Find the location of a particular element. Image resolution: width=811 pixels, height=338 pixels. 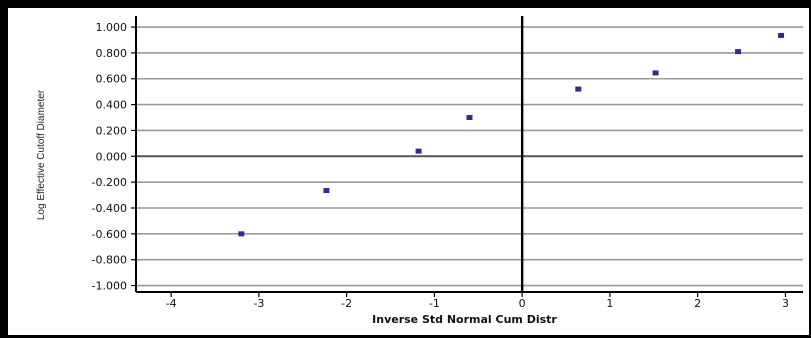

y-tick-label: -0.600 is located at coordinates (109, 234).